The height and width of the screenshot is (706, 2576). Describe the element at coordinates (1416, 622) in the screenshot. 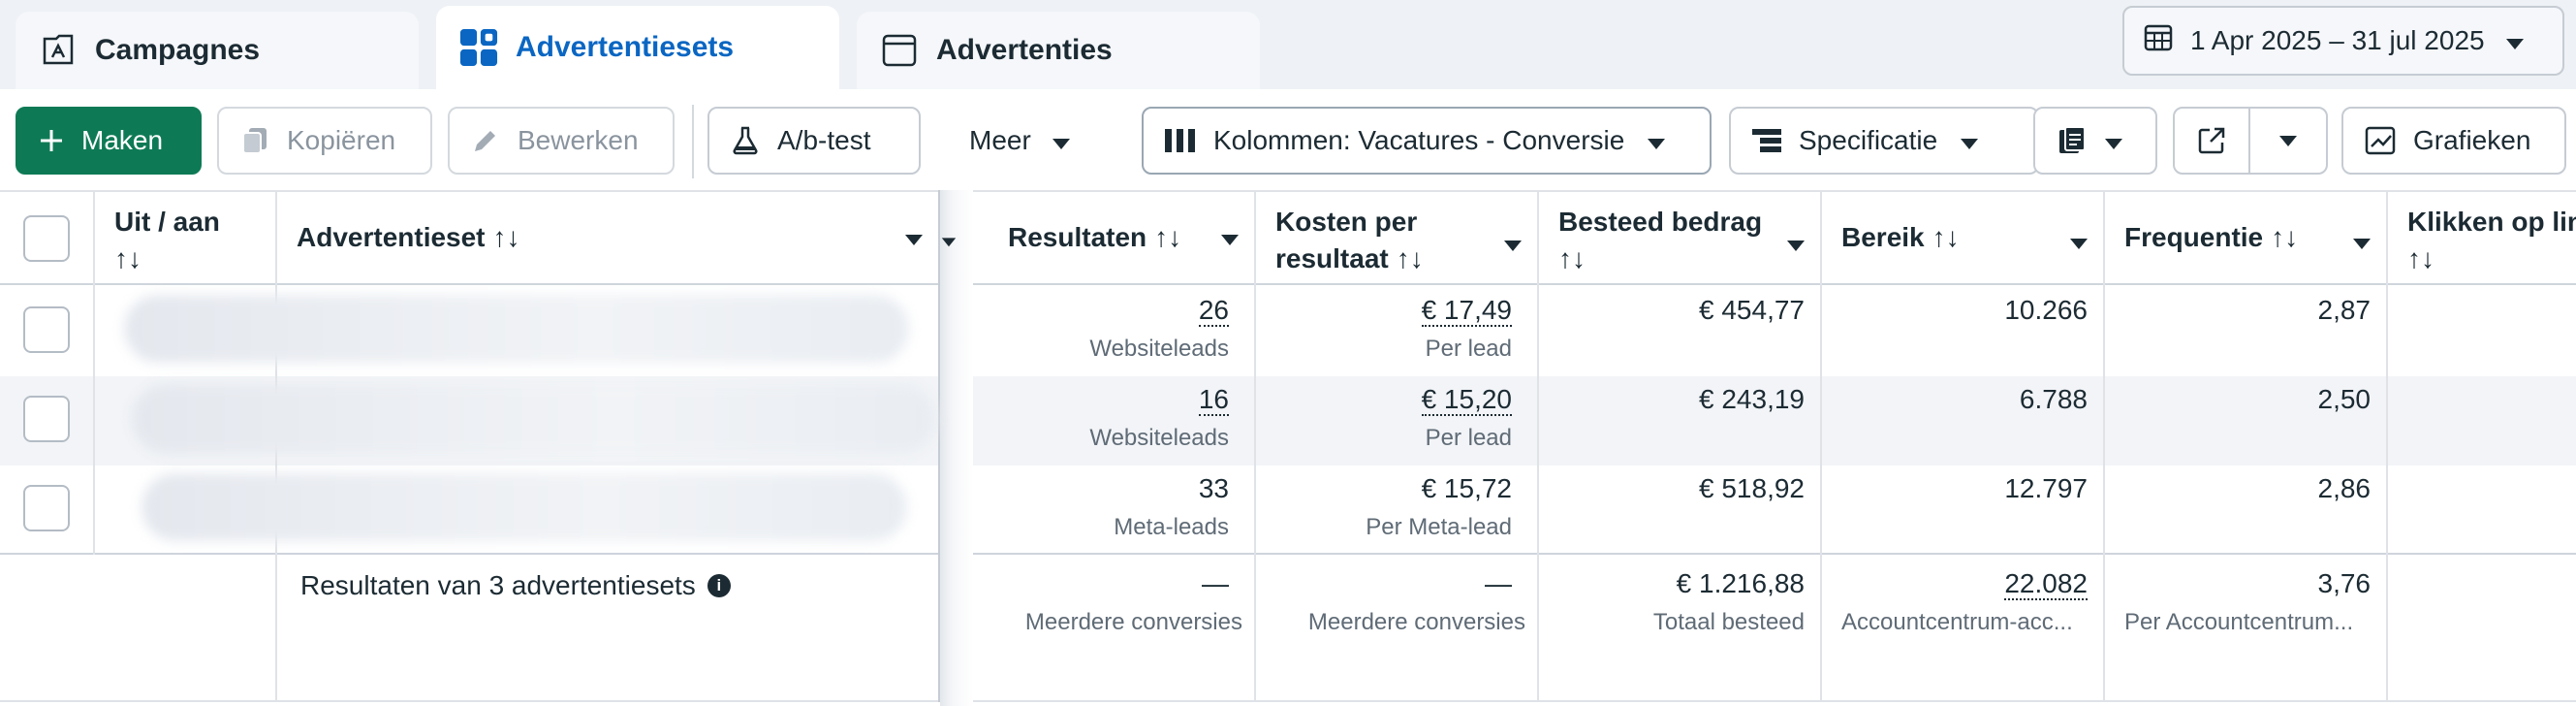

I see `summary-cost-sub: Meerdere conversies` at that location.